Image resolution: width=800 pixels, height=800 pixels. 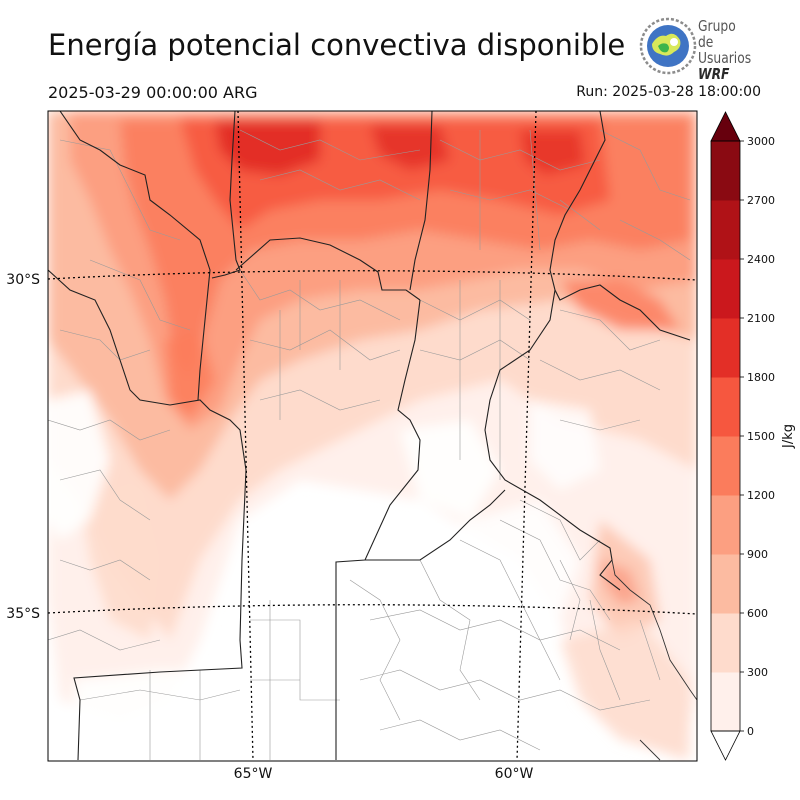 I want to click on wrf-users-group-logo: Grupo de Usuarios WRF, so click(x=698, y=49).